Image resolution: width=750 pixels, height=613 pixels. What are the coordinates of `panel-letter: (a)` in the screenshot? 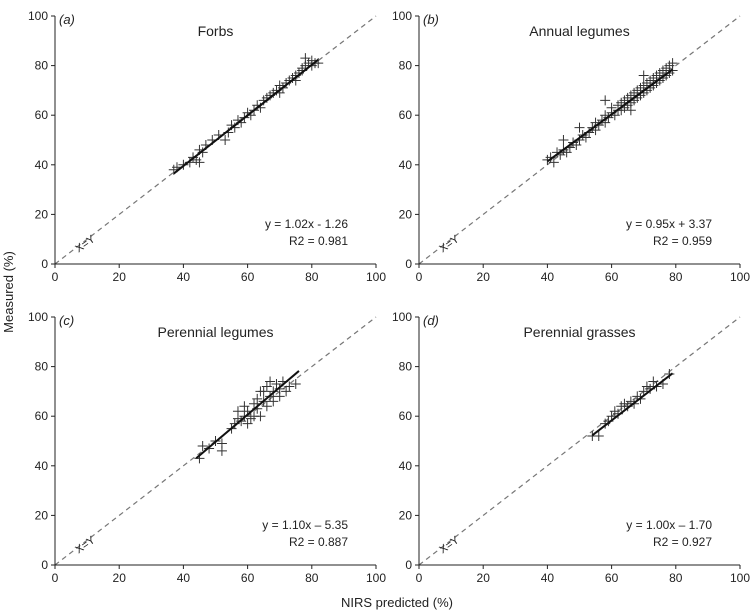 It's located at (67, 19).